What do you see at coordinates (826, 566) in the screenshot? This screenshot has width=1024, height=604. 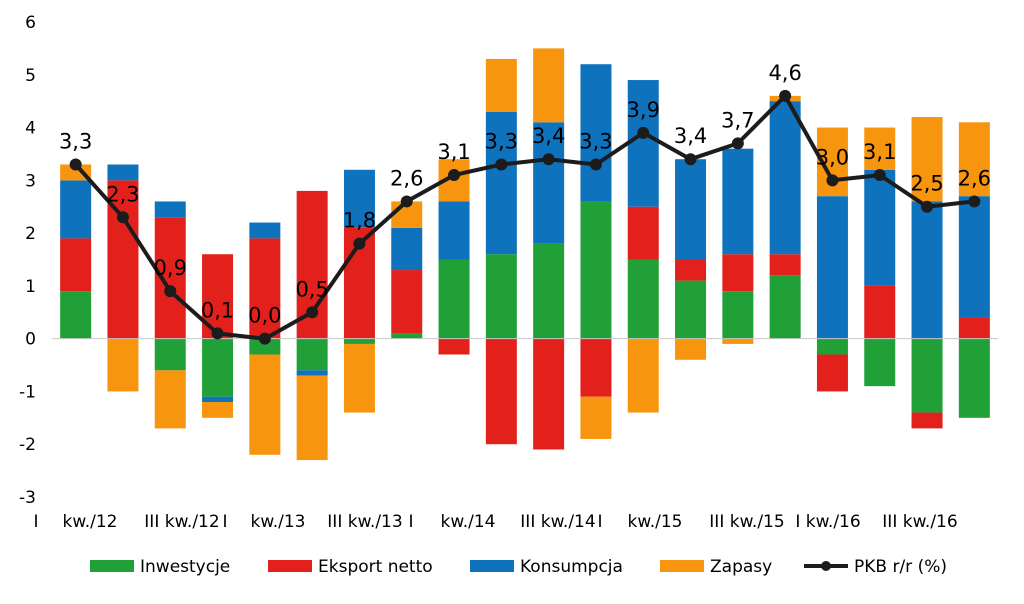 I see `legend-line-marker` at bounding box center [826, 566].